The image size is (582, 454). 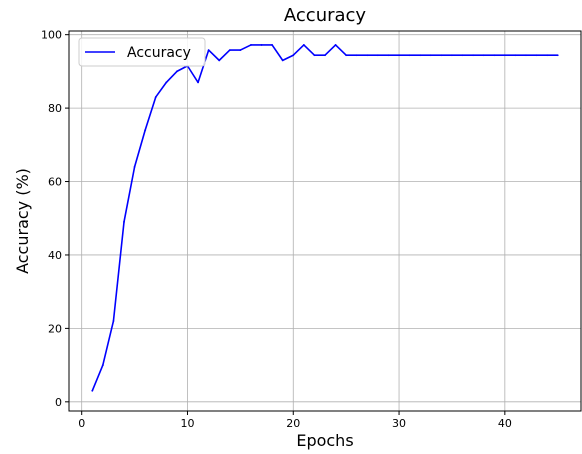 I want to click on legend-label: Accuracy, so click(x=159, y=53).